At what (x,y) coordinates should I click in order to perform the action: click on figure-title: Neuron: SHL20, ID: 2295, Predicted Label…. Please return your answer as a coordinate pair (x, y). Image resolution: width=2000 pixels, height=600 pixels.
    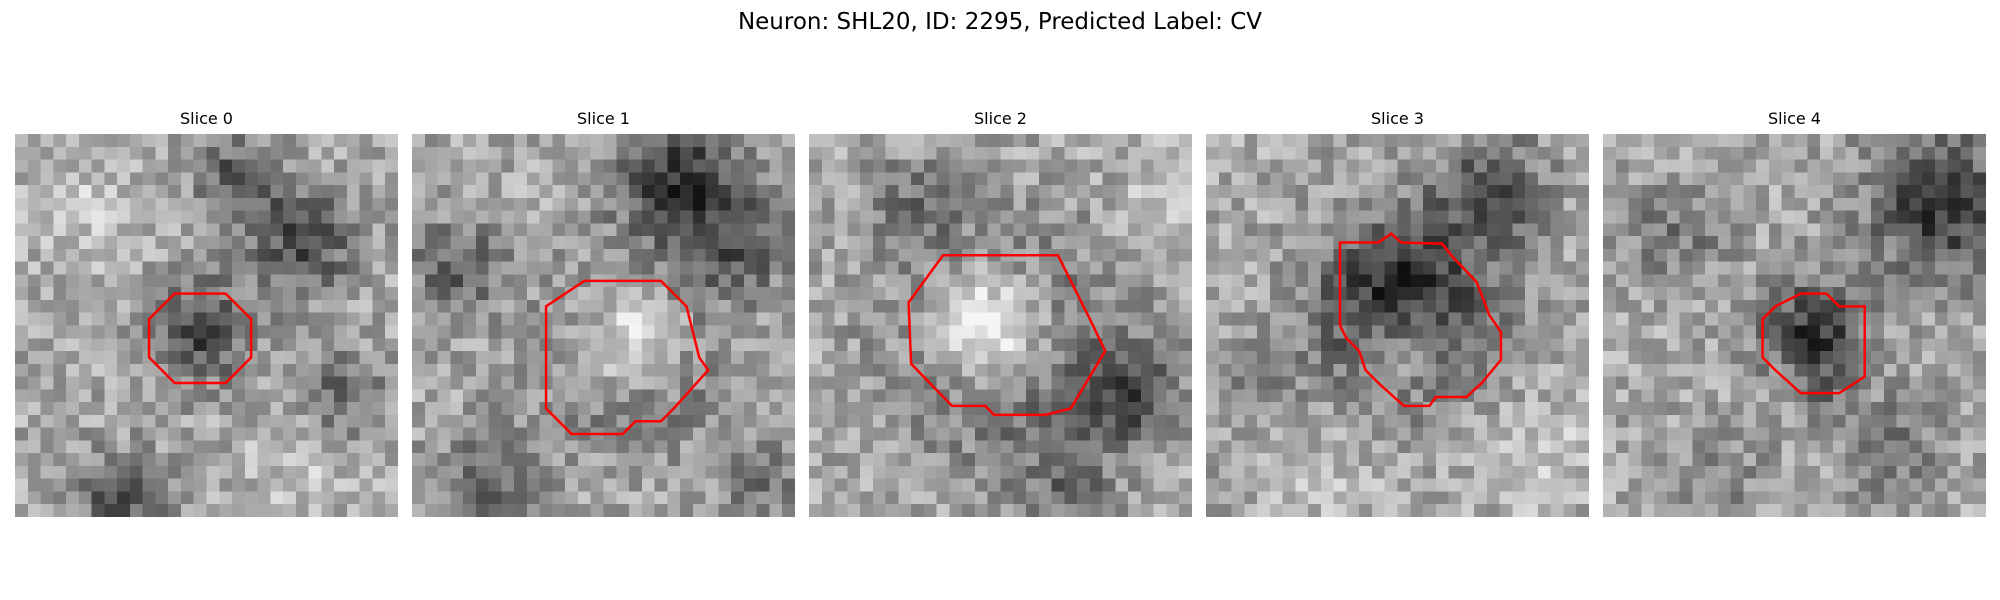
    Looking at the image, I should click on (1000, 22).